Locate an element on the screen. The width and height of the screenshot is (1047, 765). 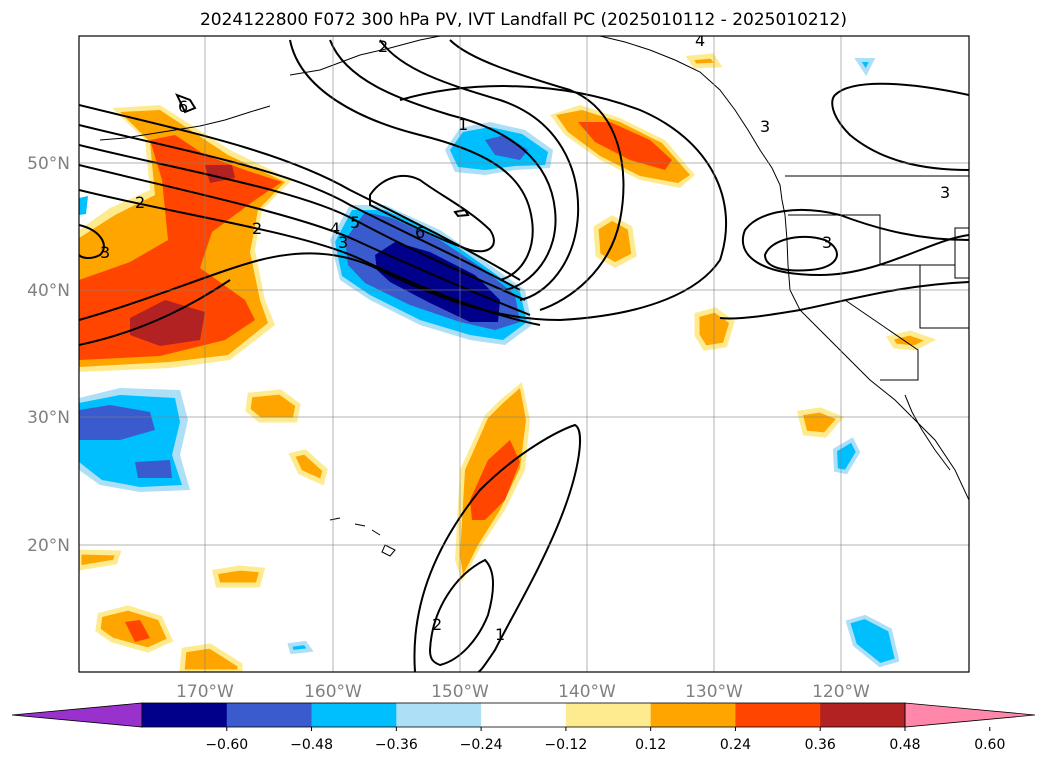
contour-label: 5 is located at coordinates (355, 222).